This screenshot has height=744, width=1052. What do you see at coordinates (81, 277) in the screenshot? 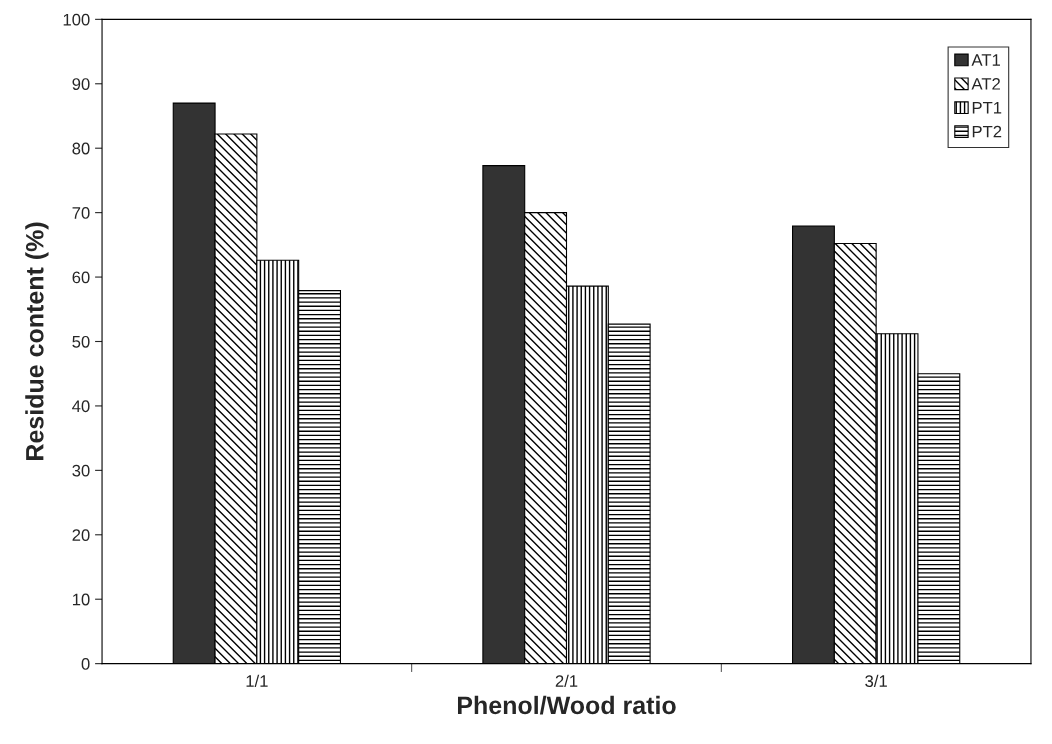
I see `y-tick-label: 60` at bounding box center [81, 277].